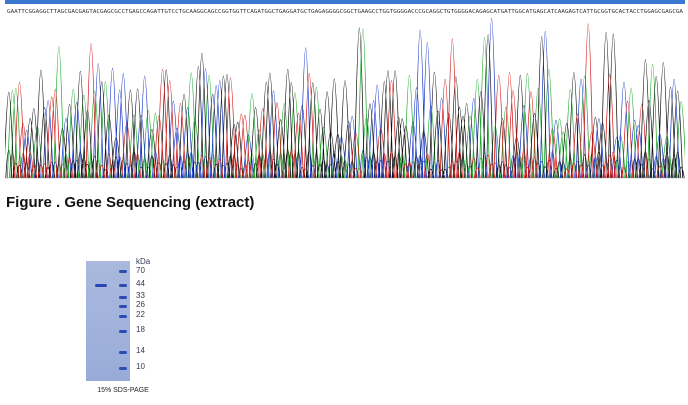  I want to click on figure-caption: Figure . Gene Sequencing (extract), so click(130, 202).